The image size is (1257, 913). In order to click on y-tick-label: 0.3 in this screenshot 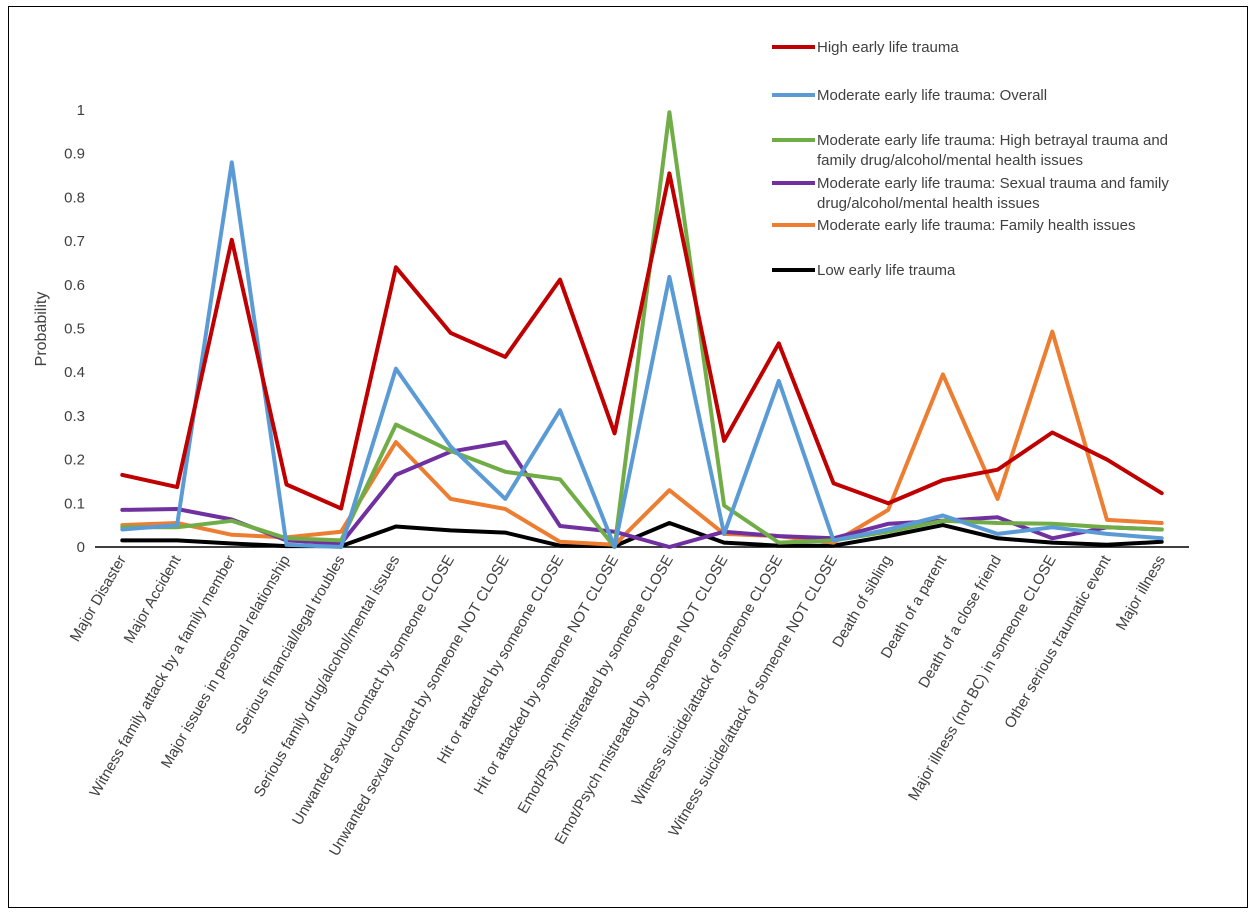, I will do `click(74, 416)`.